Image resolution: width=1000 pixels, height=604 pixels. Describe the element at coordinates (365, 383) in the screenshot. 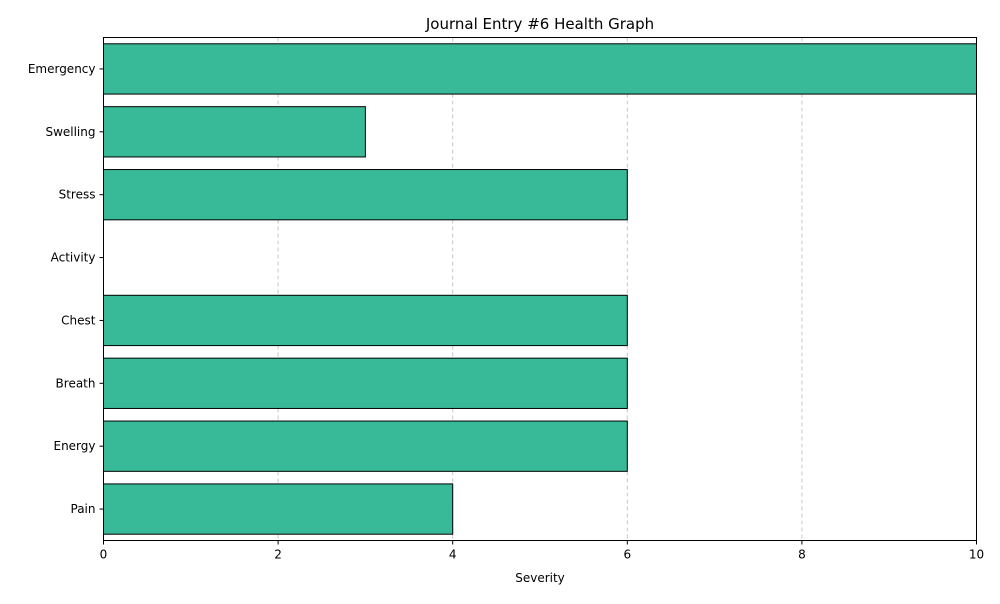

I see `bar-breath` at that location.